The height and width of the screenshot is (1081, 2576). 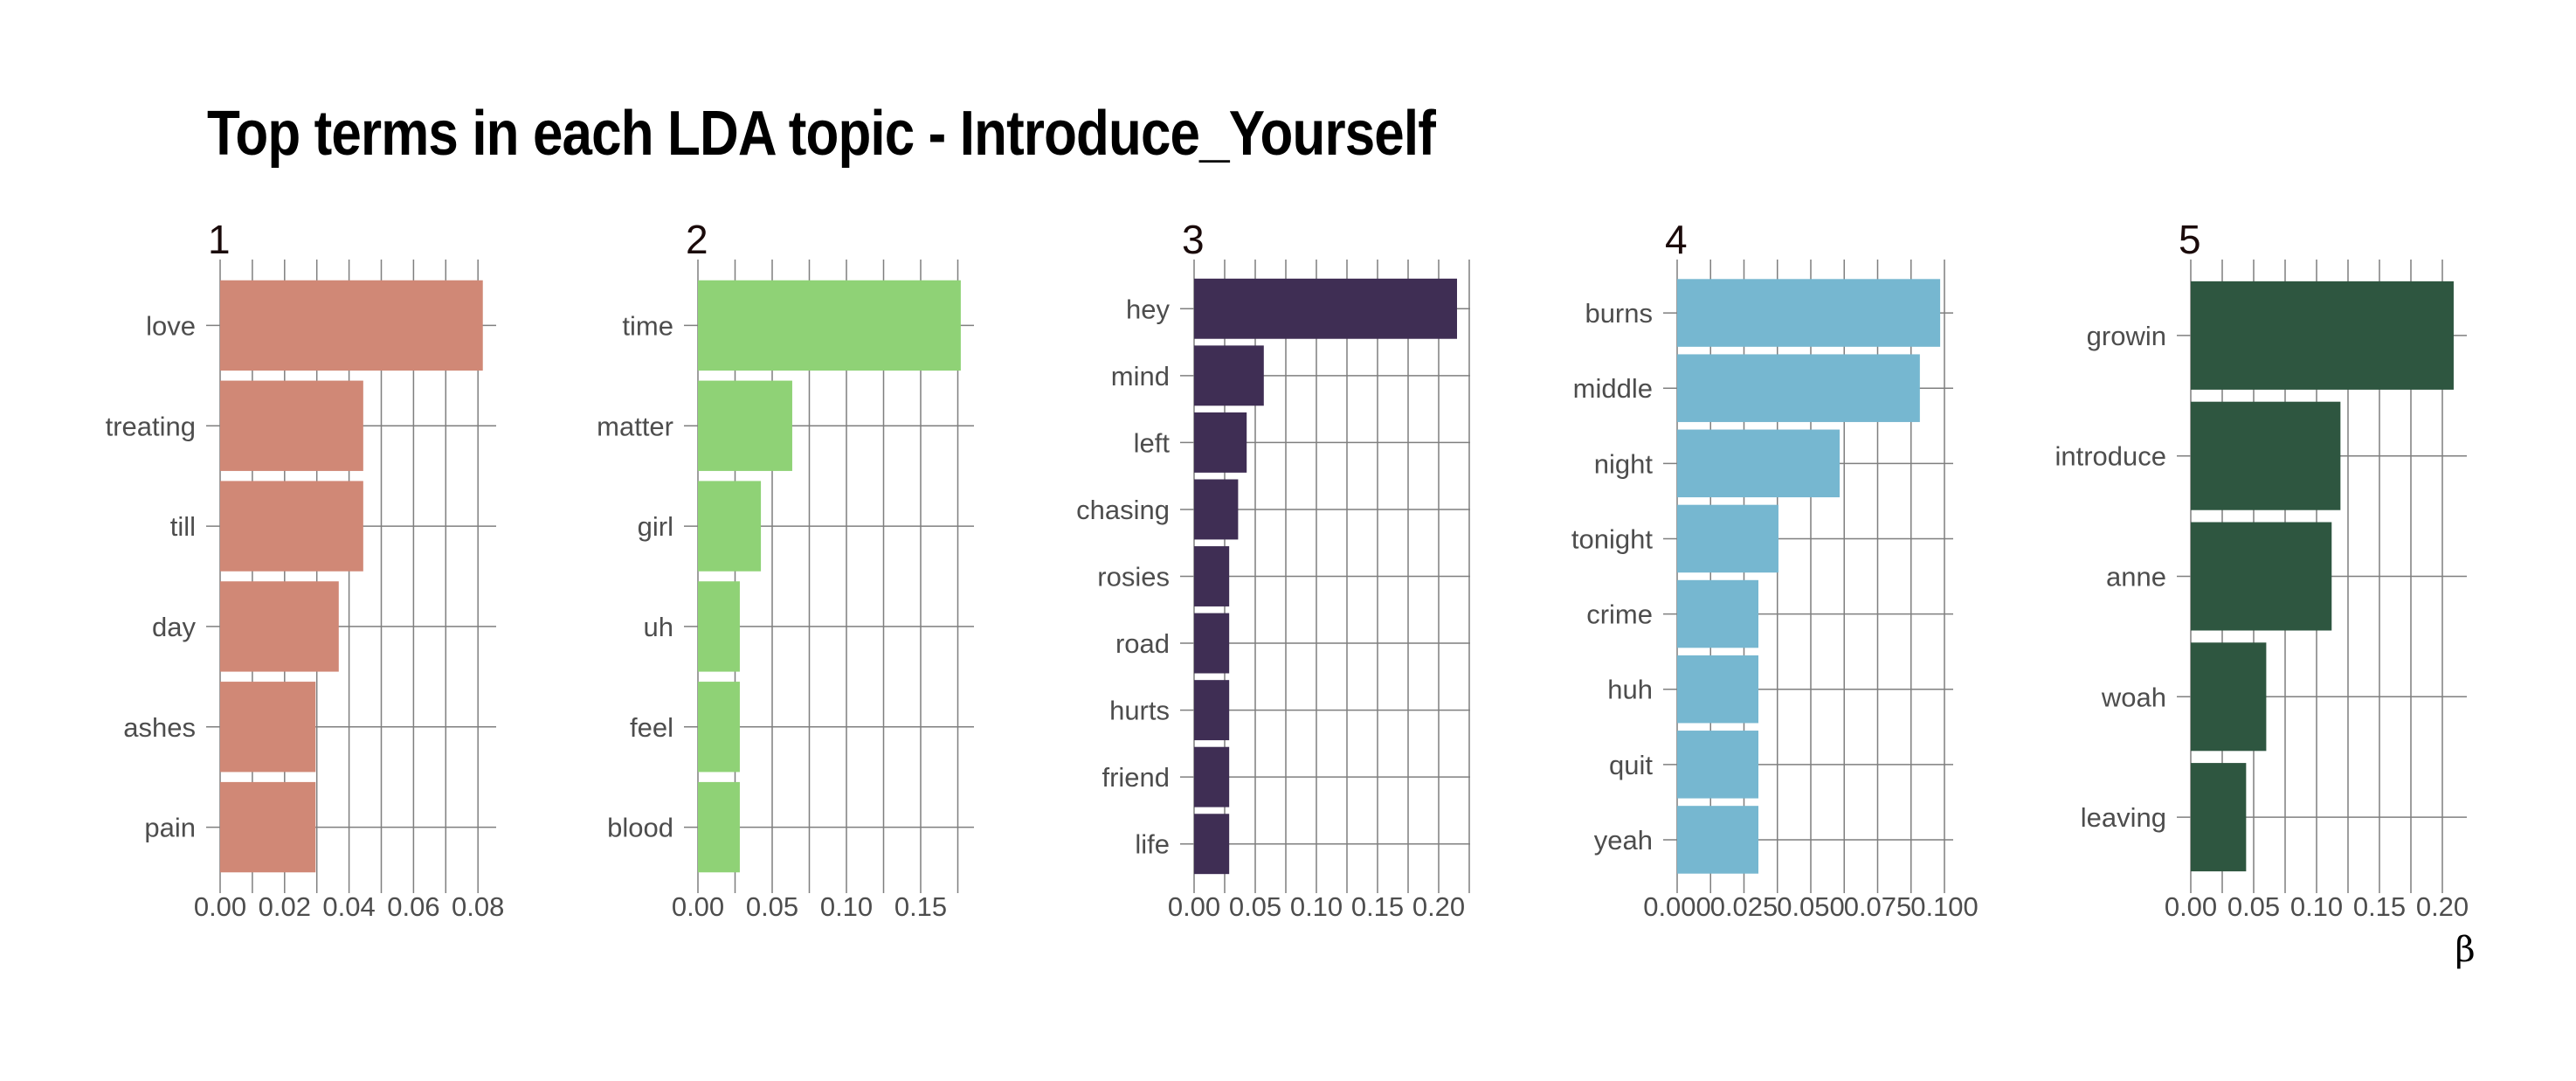 I want to click on bar-yeah, so click(x=1718, y=840).